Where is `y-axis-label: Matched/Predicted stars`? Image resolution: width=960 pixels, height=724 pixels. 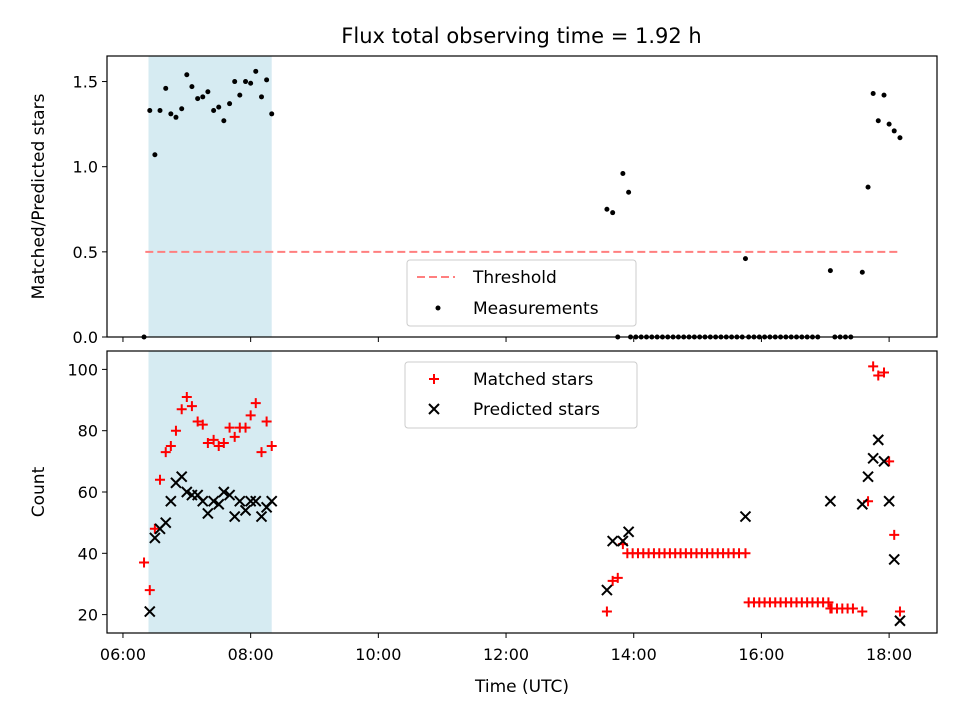
y-axis-label: Matched/Predicted stars is located at coordinates (39, 196).